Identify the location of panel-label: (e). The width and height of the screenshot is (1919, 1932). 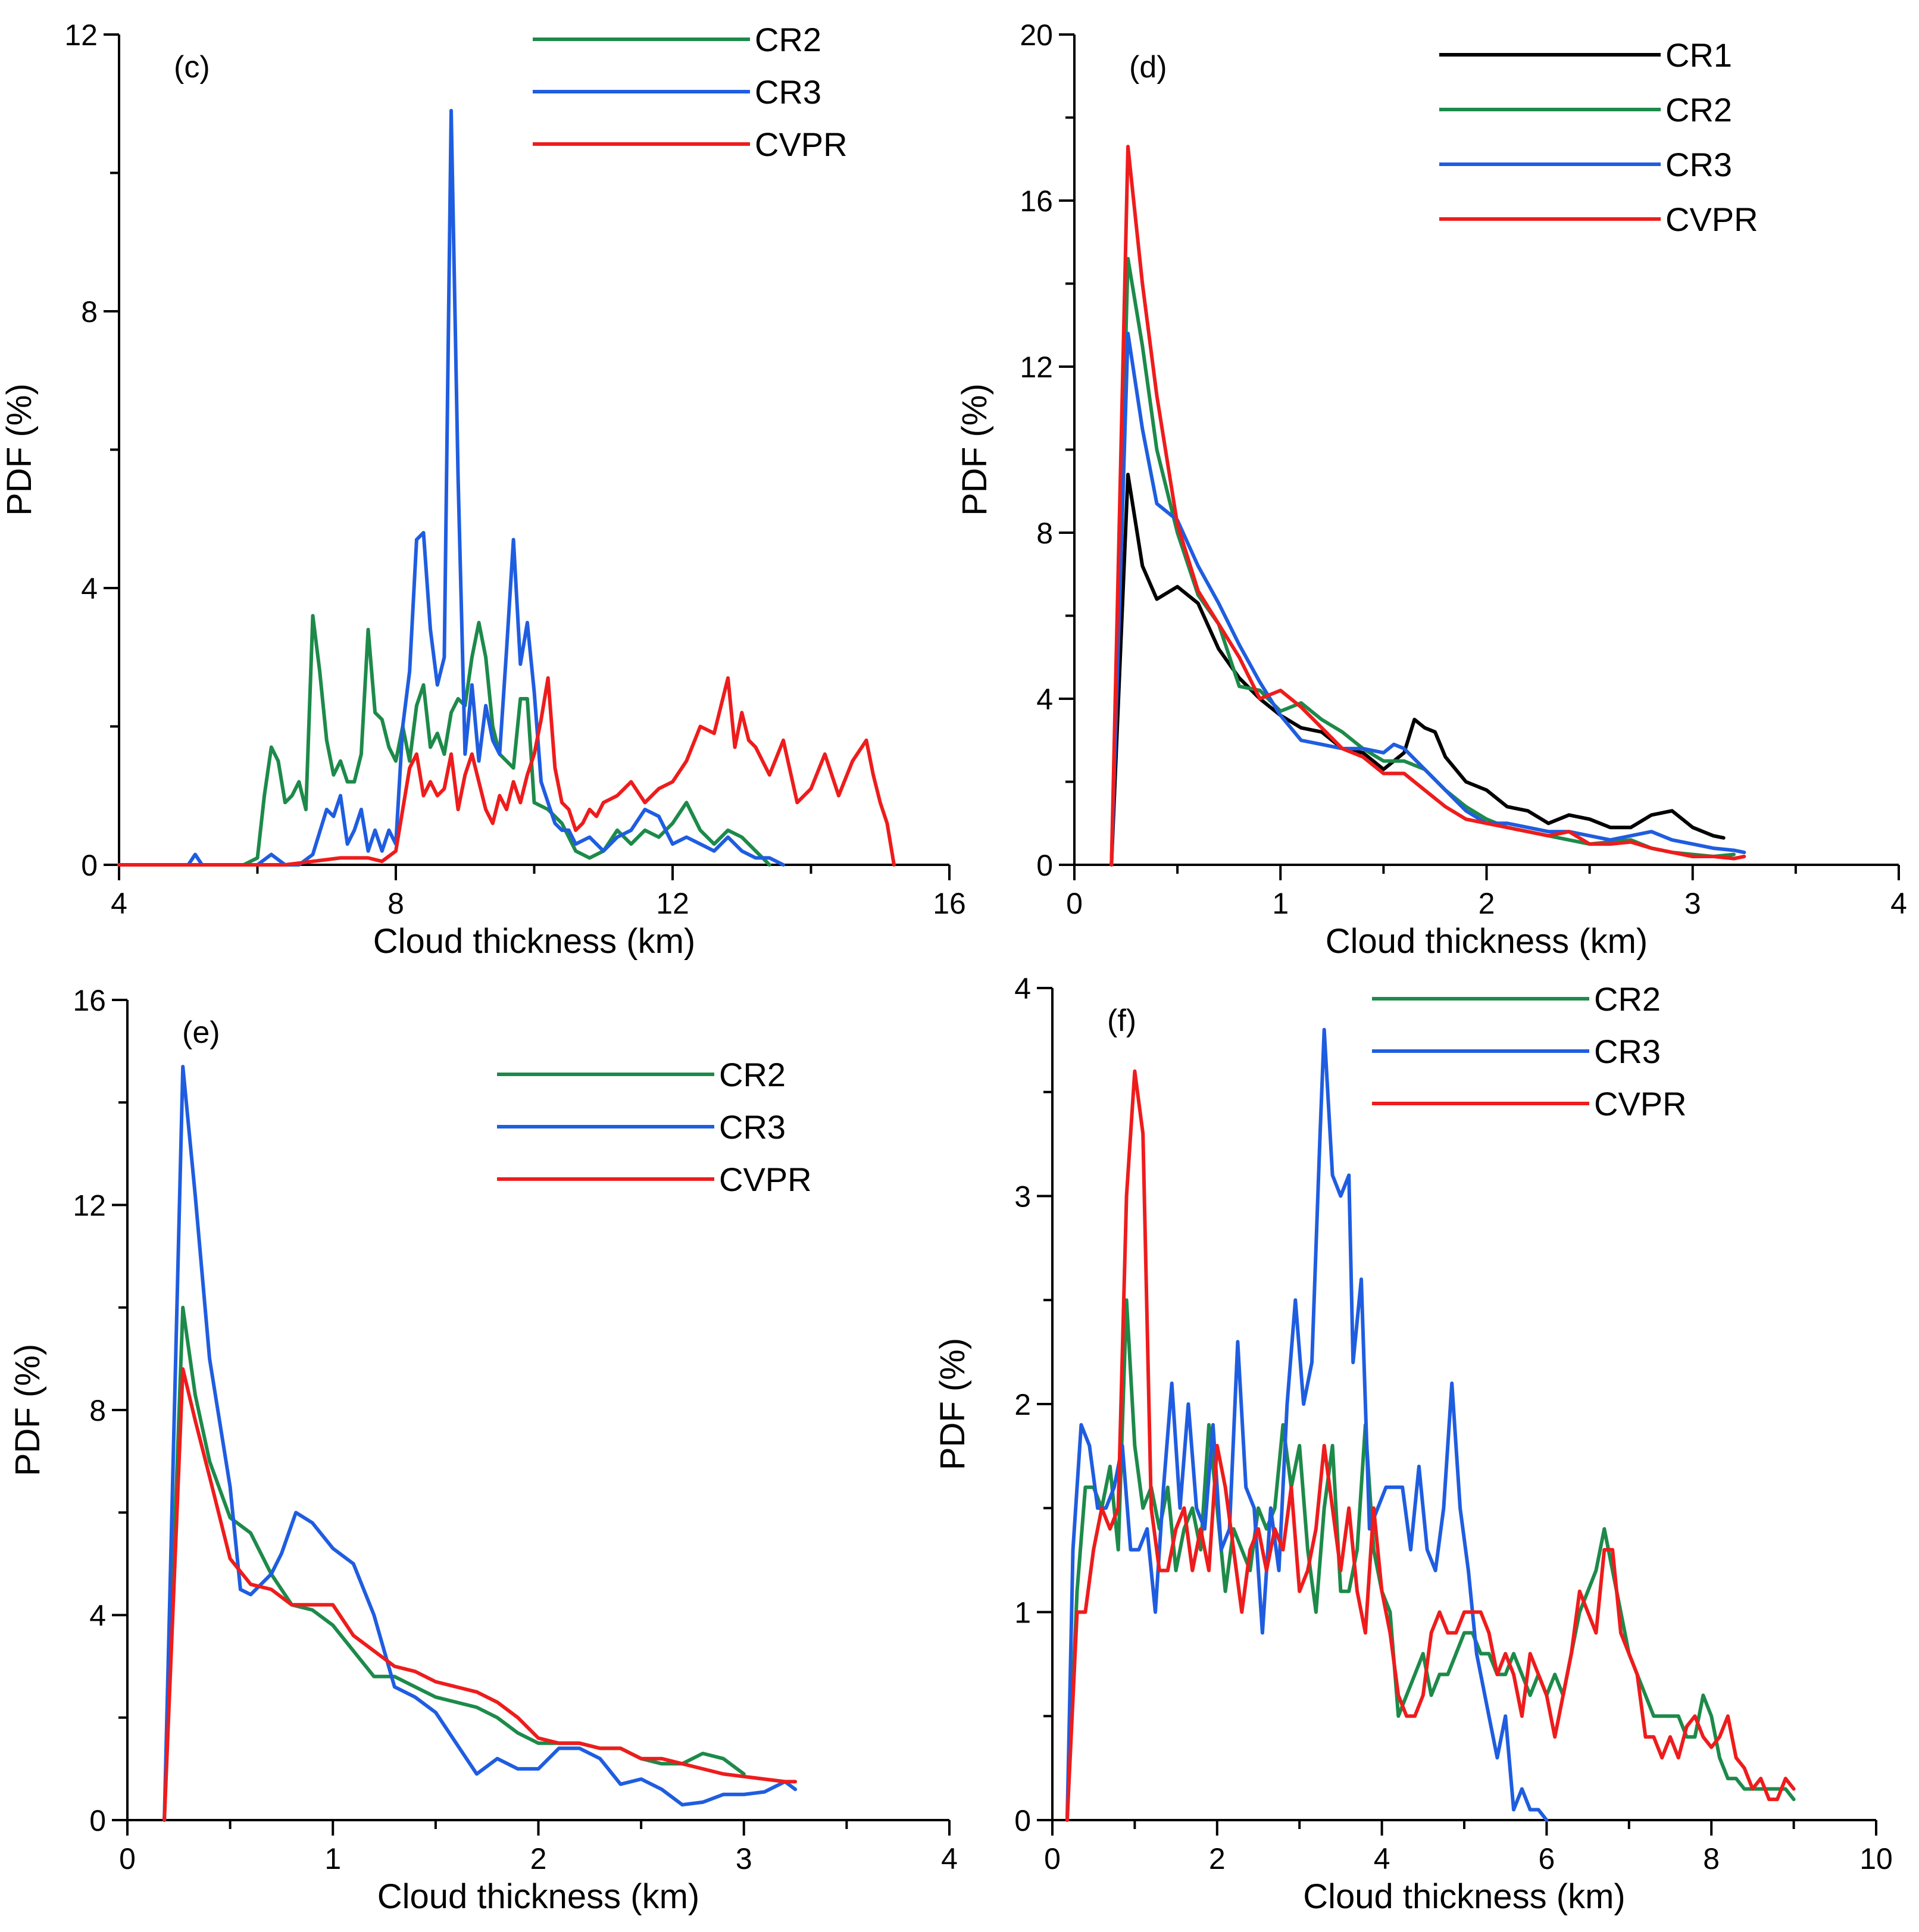
(201, 1032).